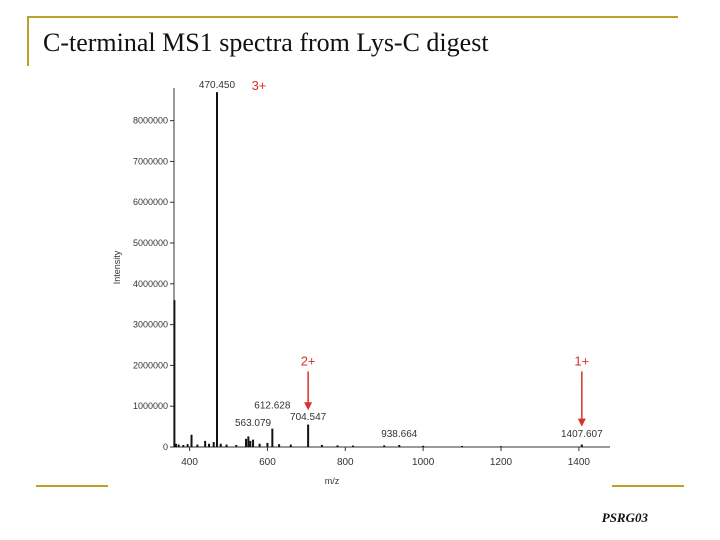  I want to click on peak-label: 612.628, so click(272, 405).